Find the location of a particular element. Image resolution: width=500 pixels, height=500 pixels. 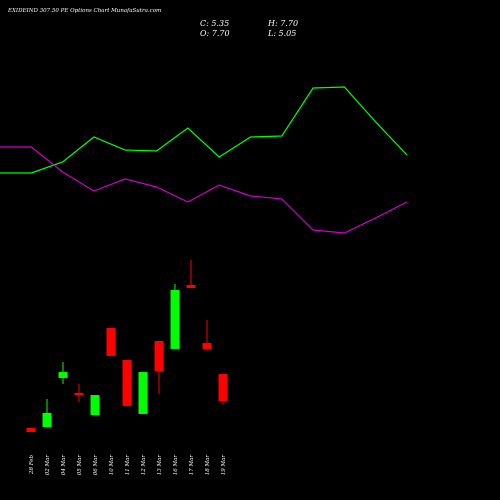

x-tick-label: 18 Mar is located at coordinates (208, 465).